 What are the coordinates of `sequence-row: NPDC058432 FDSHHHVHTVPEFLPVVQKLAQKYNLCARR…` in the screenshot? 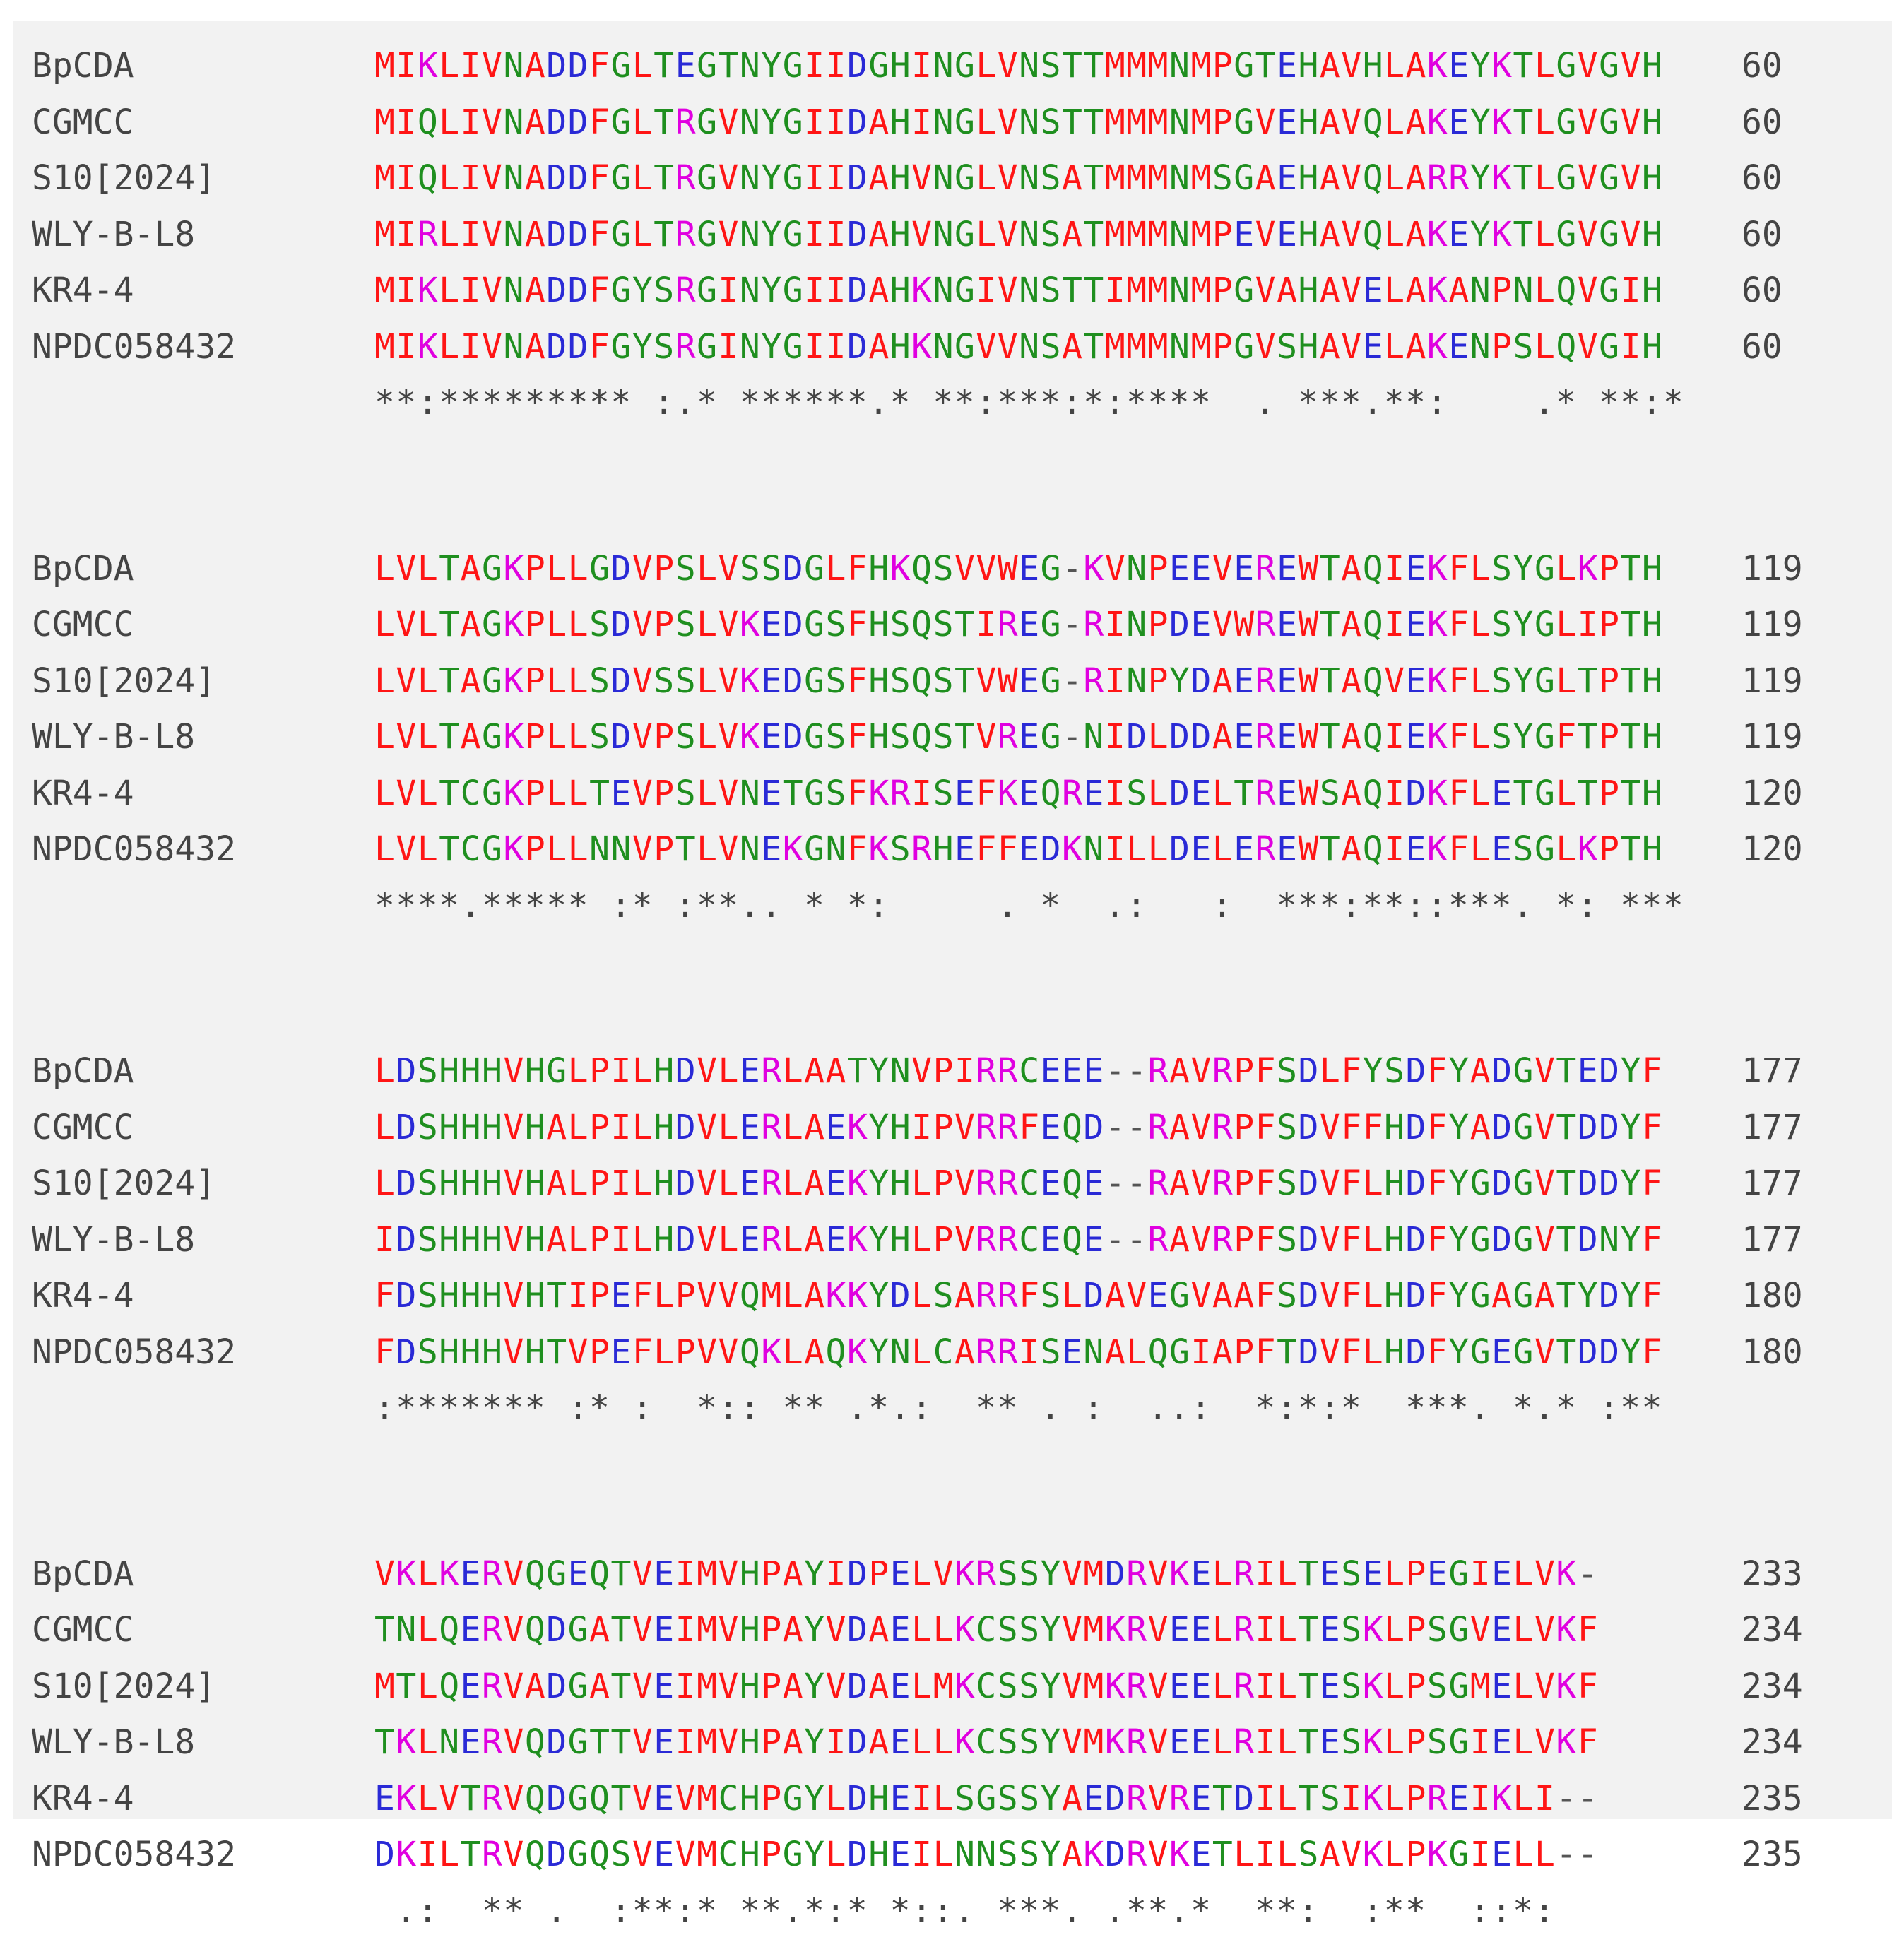 It's located at (953, 1360).